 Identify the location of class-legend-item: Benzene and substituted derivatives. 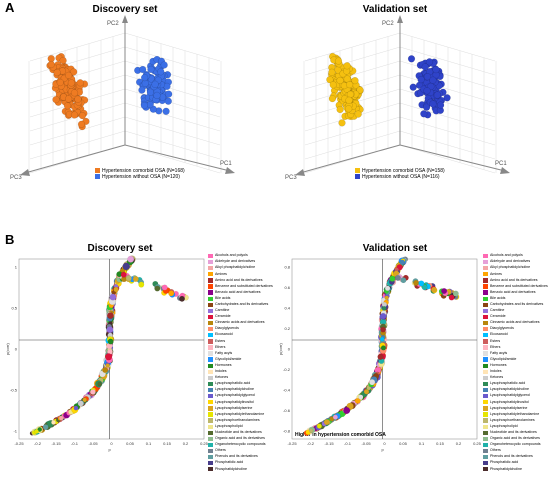
(240, 286).